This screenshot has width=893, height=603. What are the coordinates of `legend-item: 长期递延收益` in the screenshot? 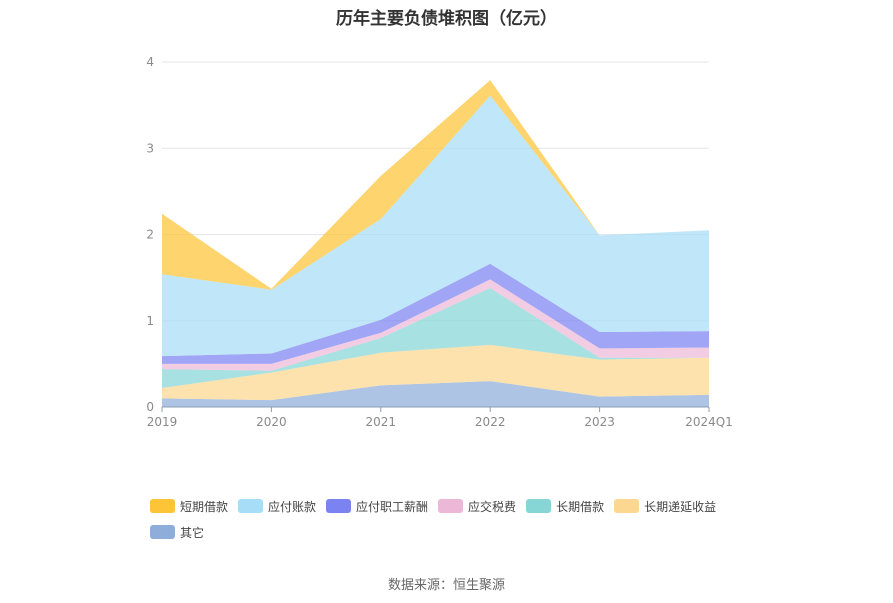 It's located at (665, 506).